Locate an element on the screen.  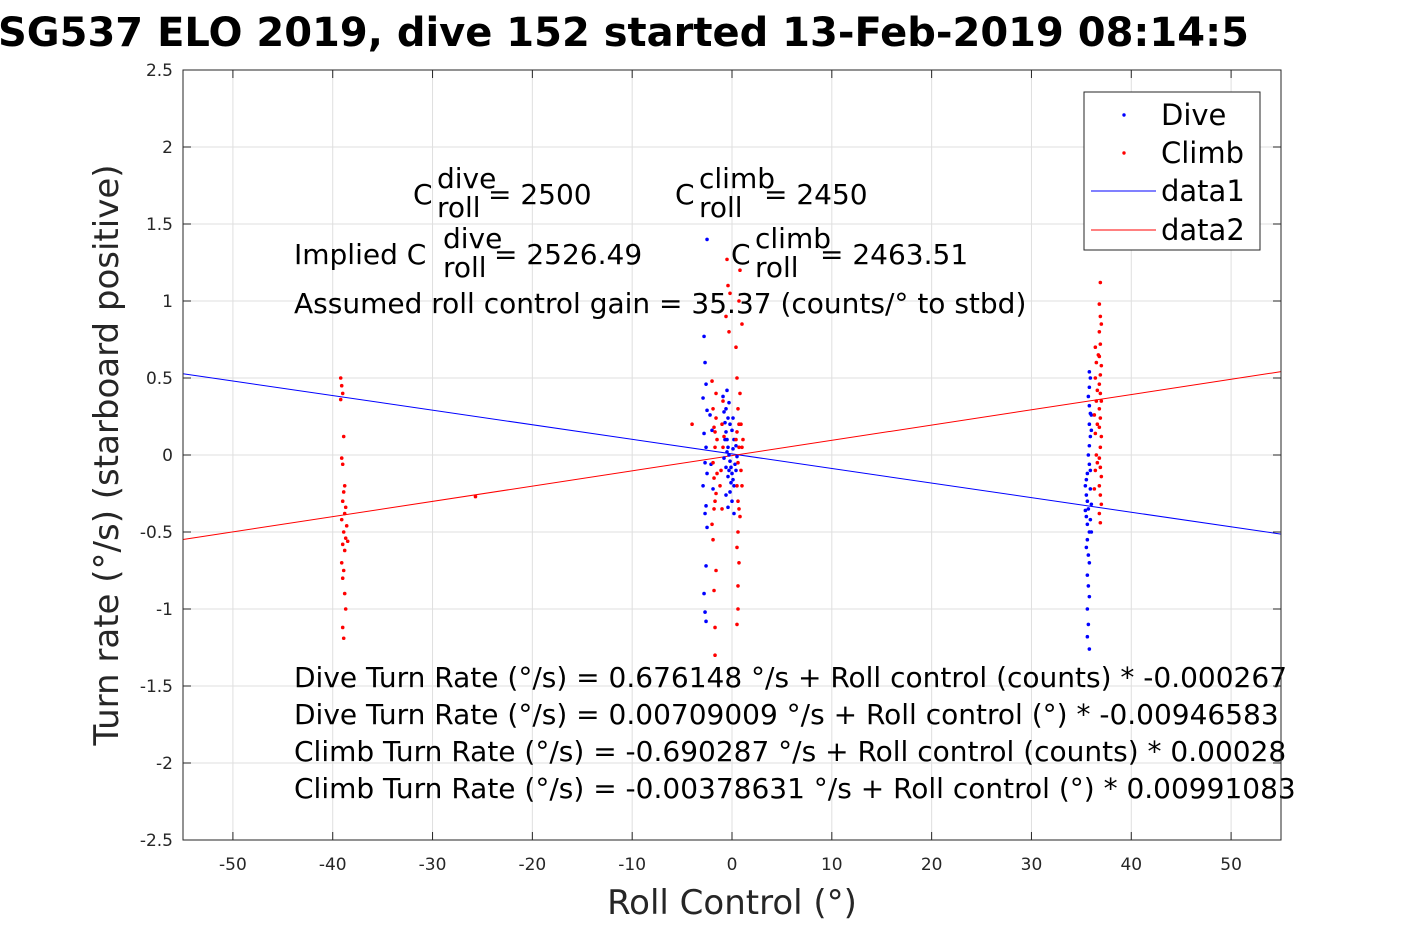
legend-label-data2: data2 is located at coordinates (1203, 230).